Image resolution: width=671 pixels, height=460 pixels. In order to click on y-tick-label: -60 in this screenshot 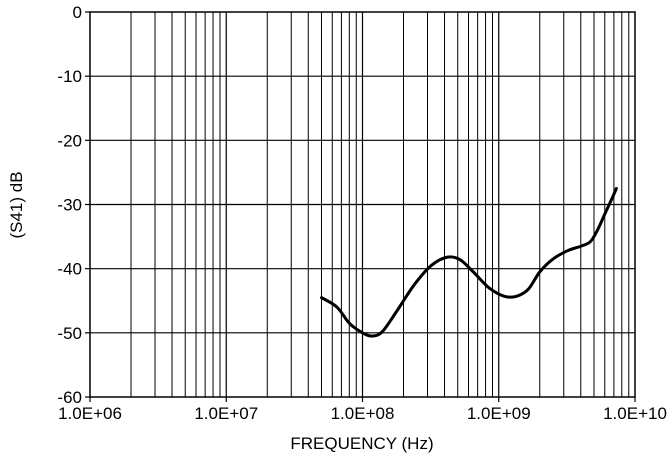, I will do `click(69, 397)`.